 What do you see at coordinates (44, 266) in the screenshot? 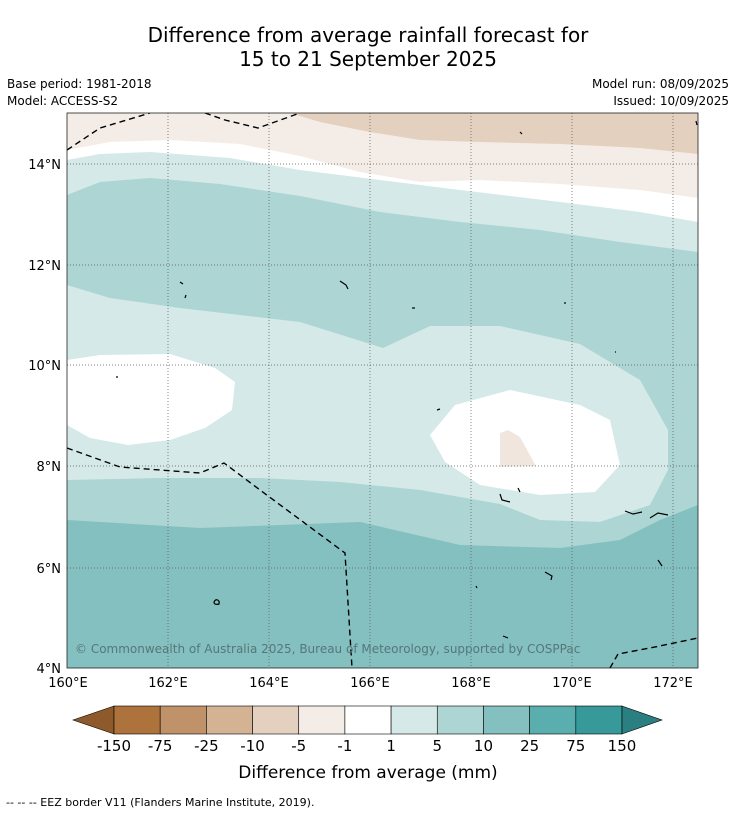
I see `lat-label: 12°N` at bounding box center [44, 266].